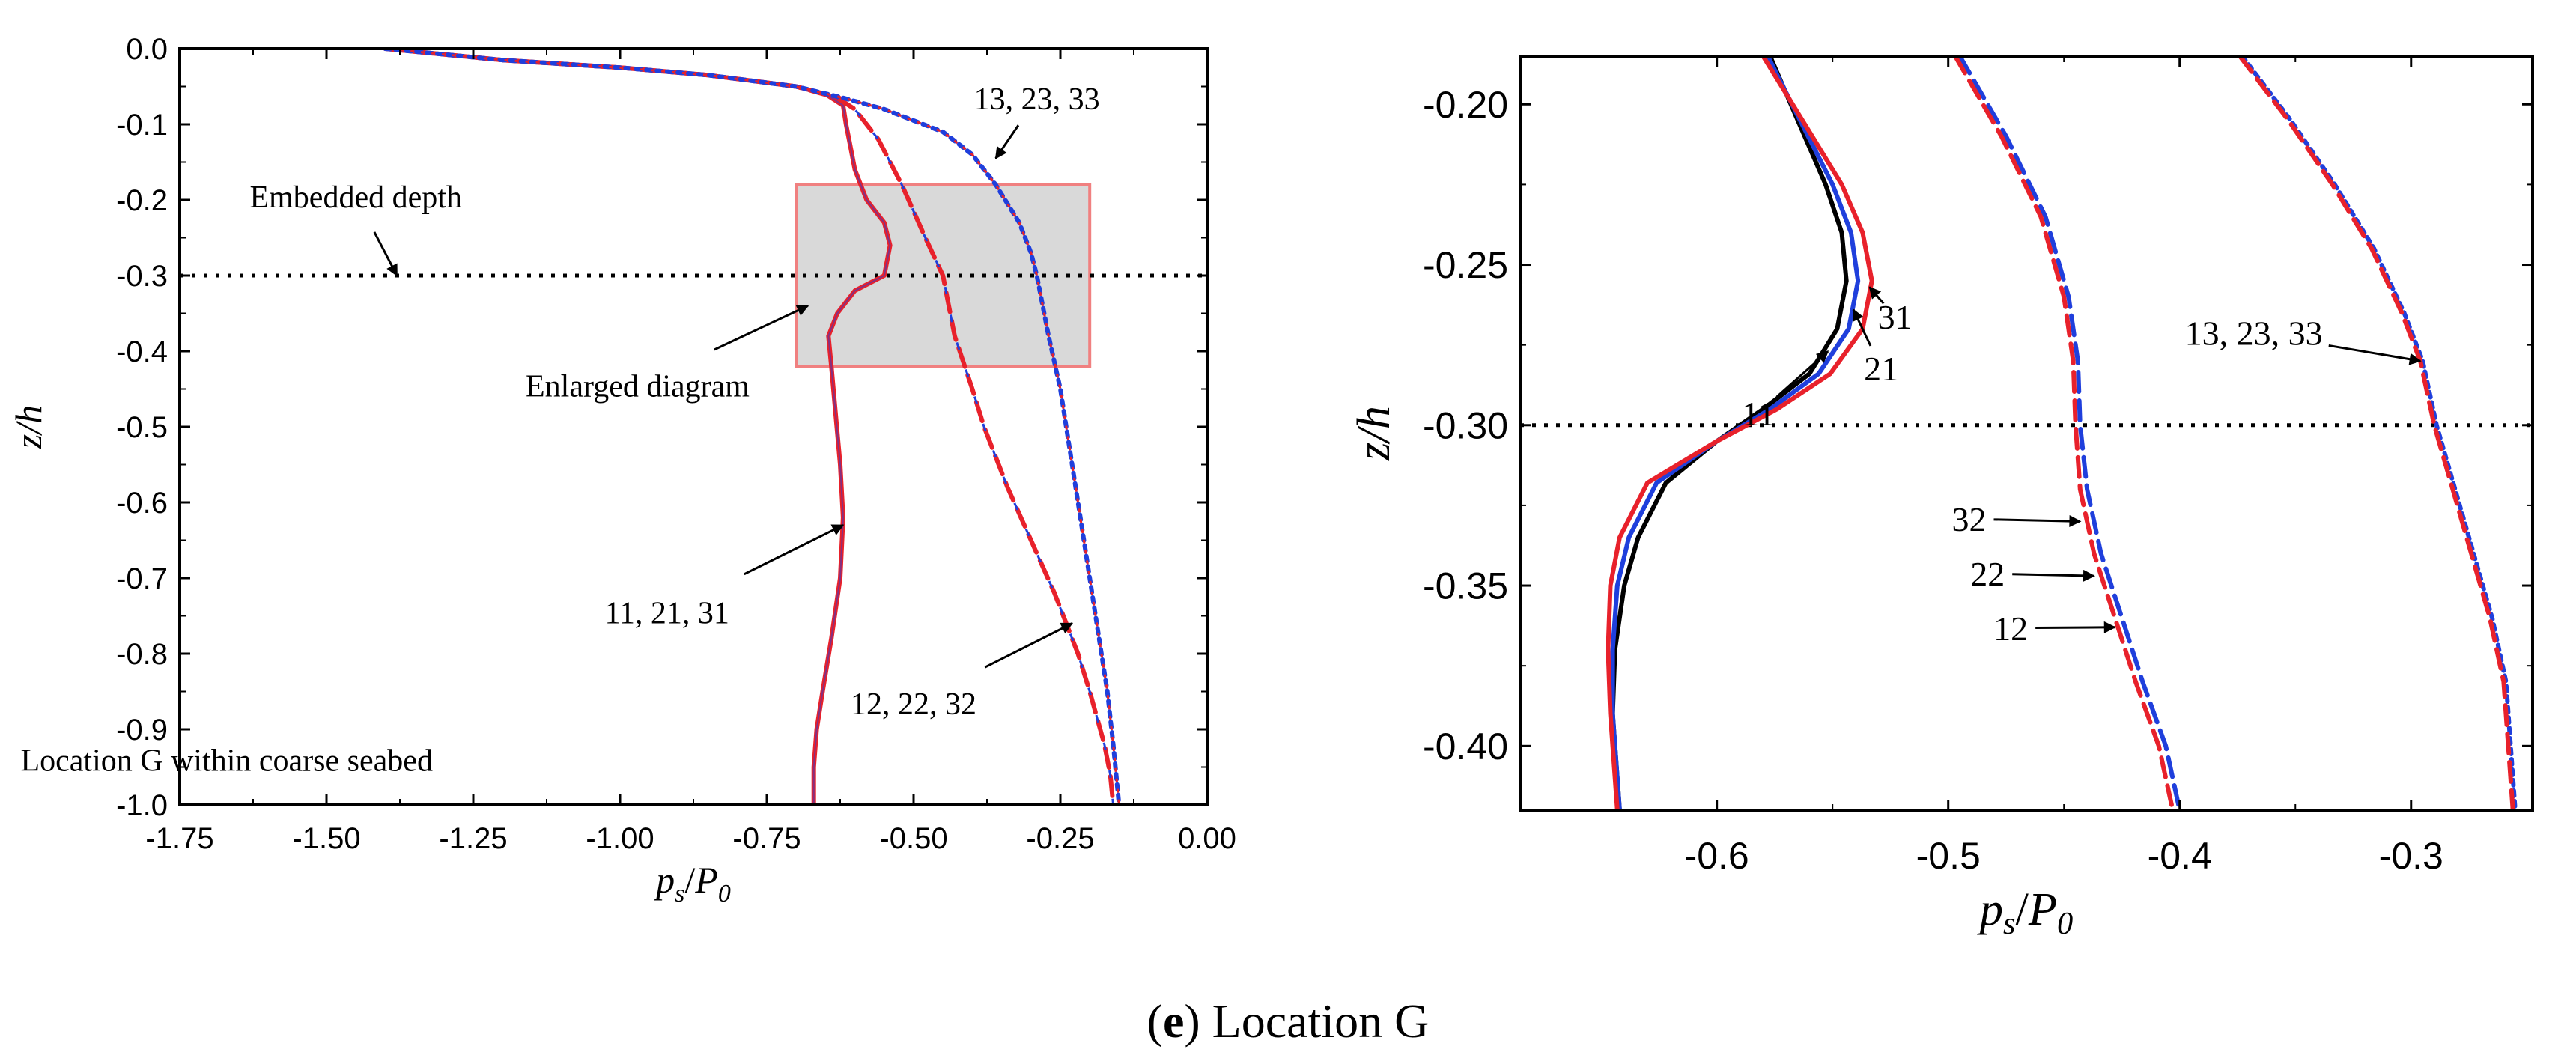 This screenshot has width=2576, height=1052. I want to click on y-tick-label: 0.0, so click(147, 49).